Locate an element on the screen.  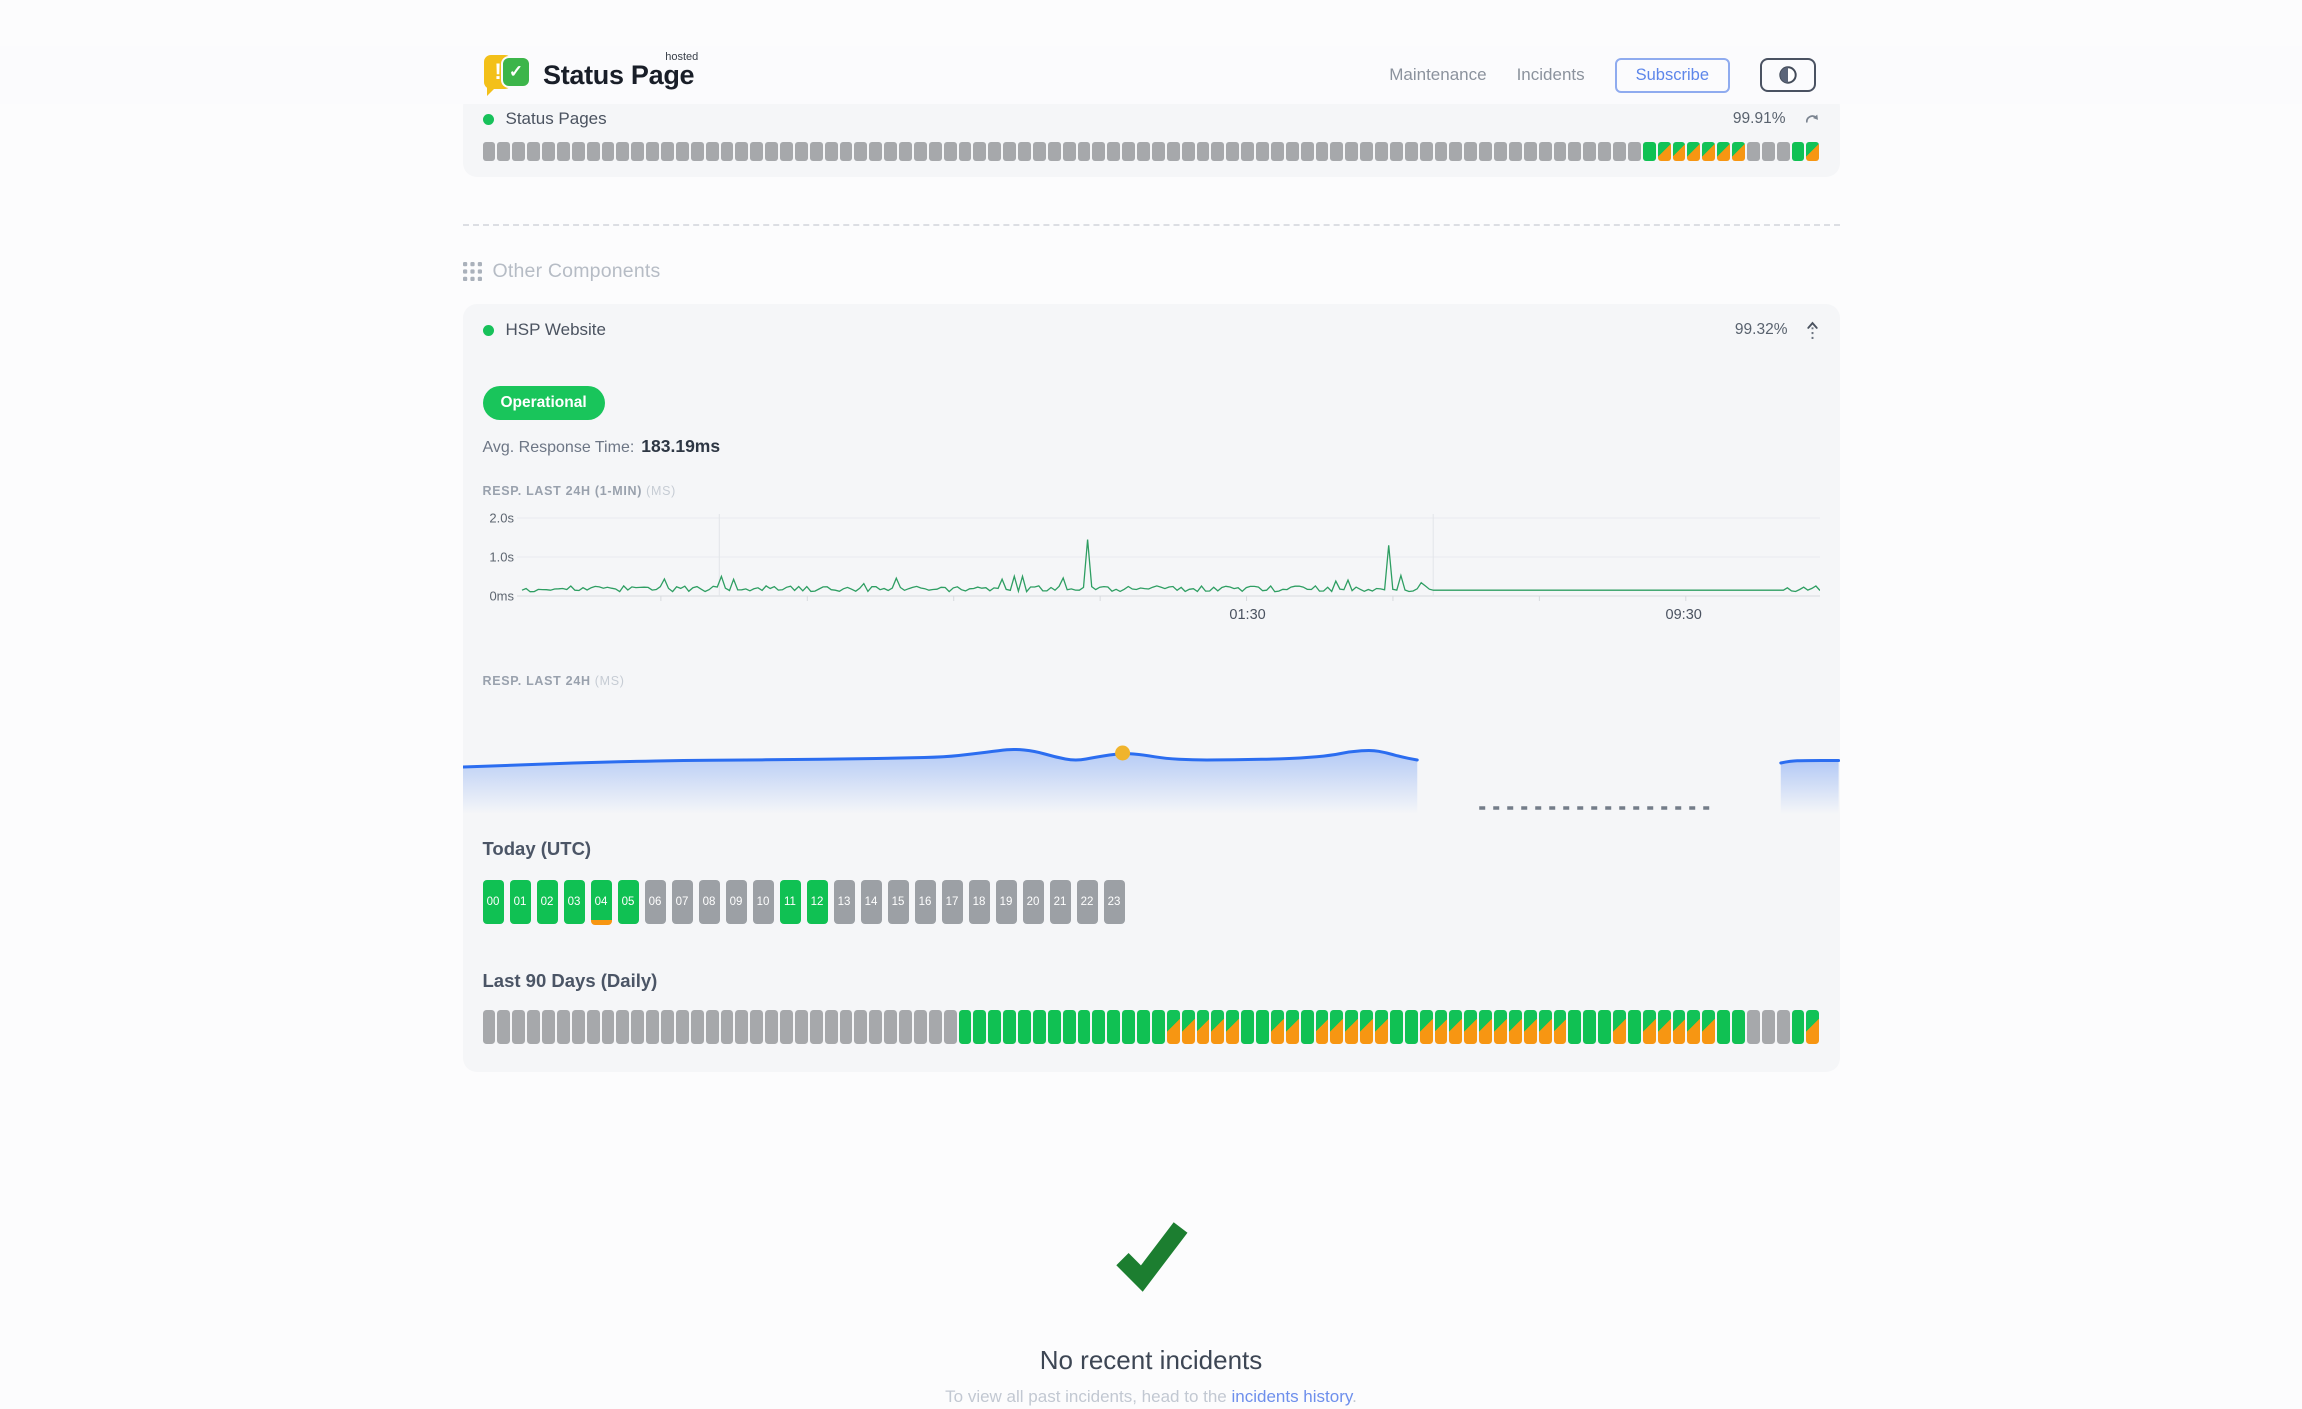
hour-cell: 19 is located at coordinates (1006, 902).